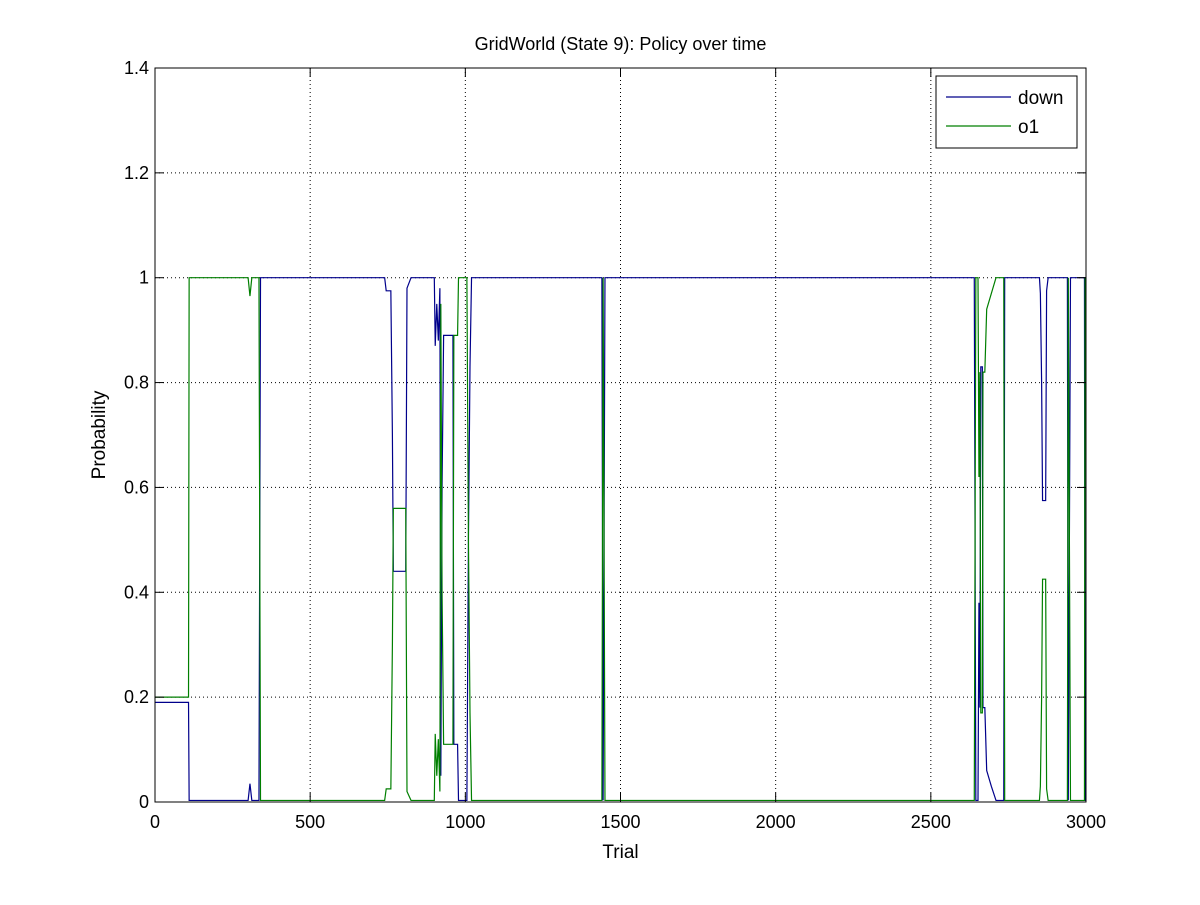  What do you see at coordinates (1086, 822) in the screenshot?
I see `x-tick-label: 3000` at bounding box center [1086, 822].